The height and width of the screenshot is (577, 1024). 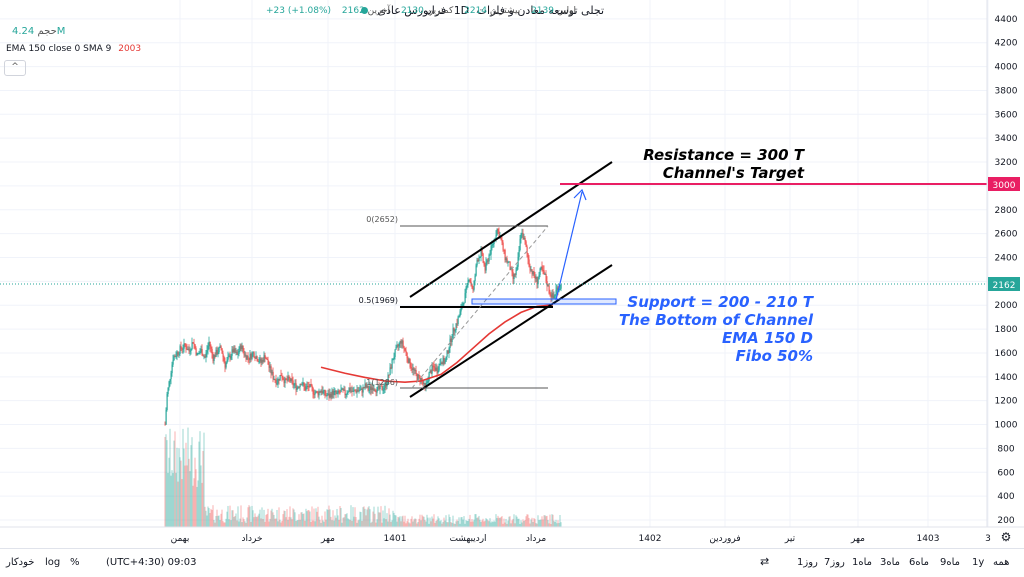 What do you see at coordinates (461, 10) in the screenshot?
I see `interval-label: 1D` at bounding box center [461, 10].